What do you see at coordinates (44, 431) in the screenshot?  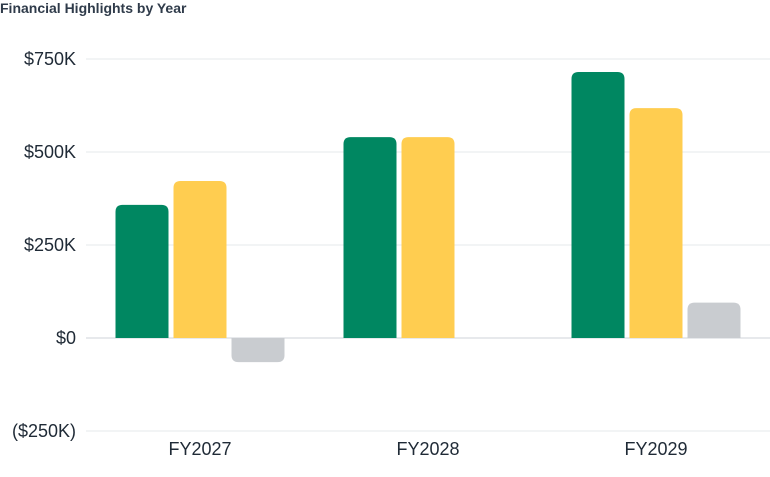 I see `y-tick-label: ($250K)` at bounding box center [44, 431].